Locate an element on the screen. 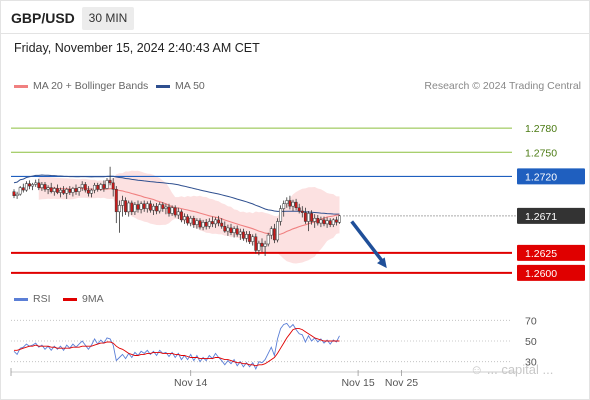 The image size is (590, 400). pair-title: GBP/USD is located at coordinates (43, 18).